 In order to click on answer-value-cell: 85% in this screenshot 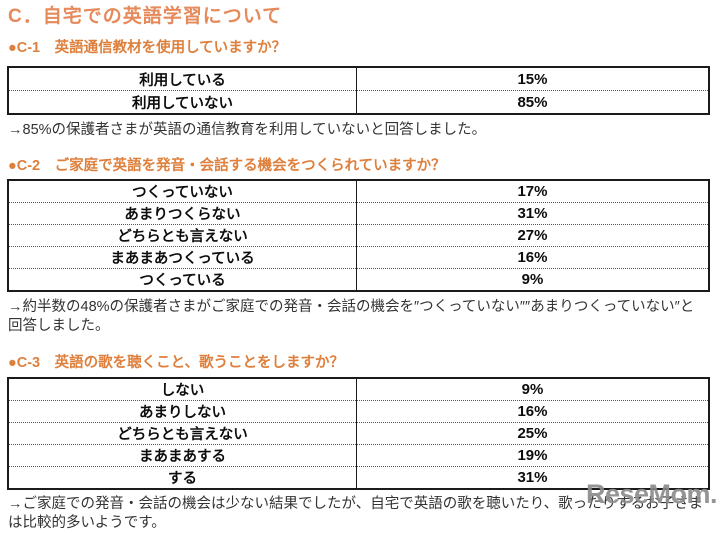, I will do `click(532, 102)`.